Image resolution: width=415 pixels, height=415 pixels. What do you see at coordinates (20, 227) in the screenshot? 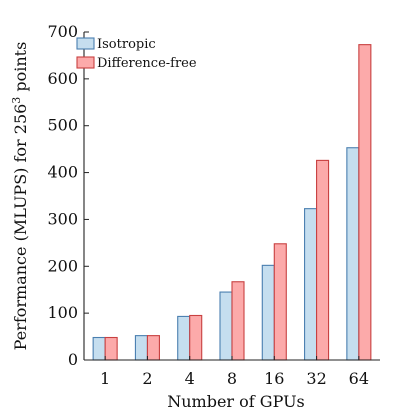
I see `y-axis-title-main: Performance (MLUPS) for 256` at bounding box center [20, 227].